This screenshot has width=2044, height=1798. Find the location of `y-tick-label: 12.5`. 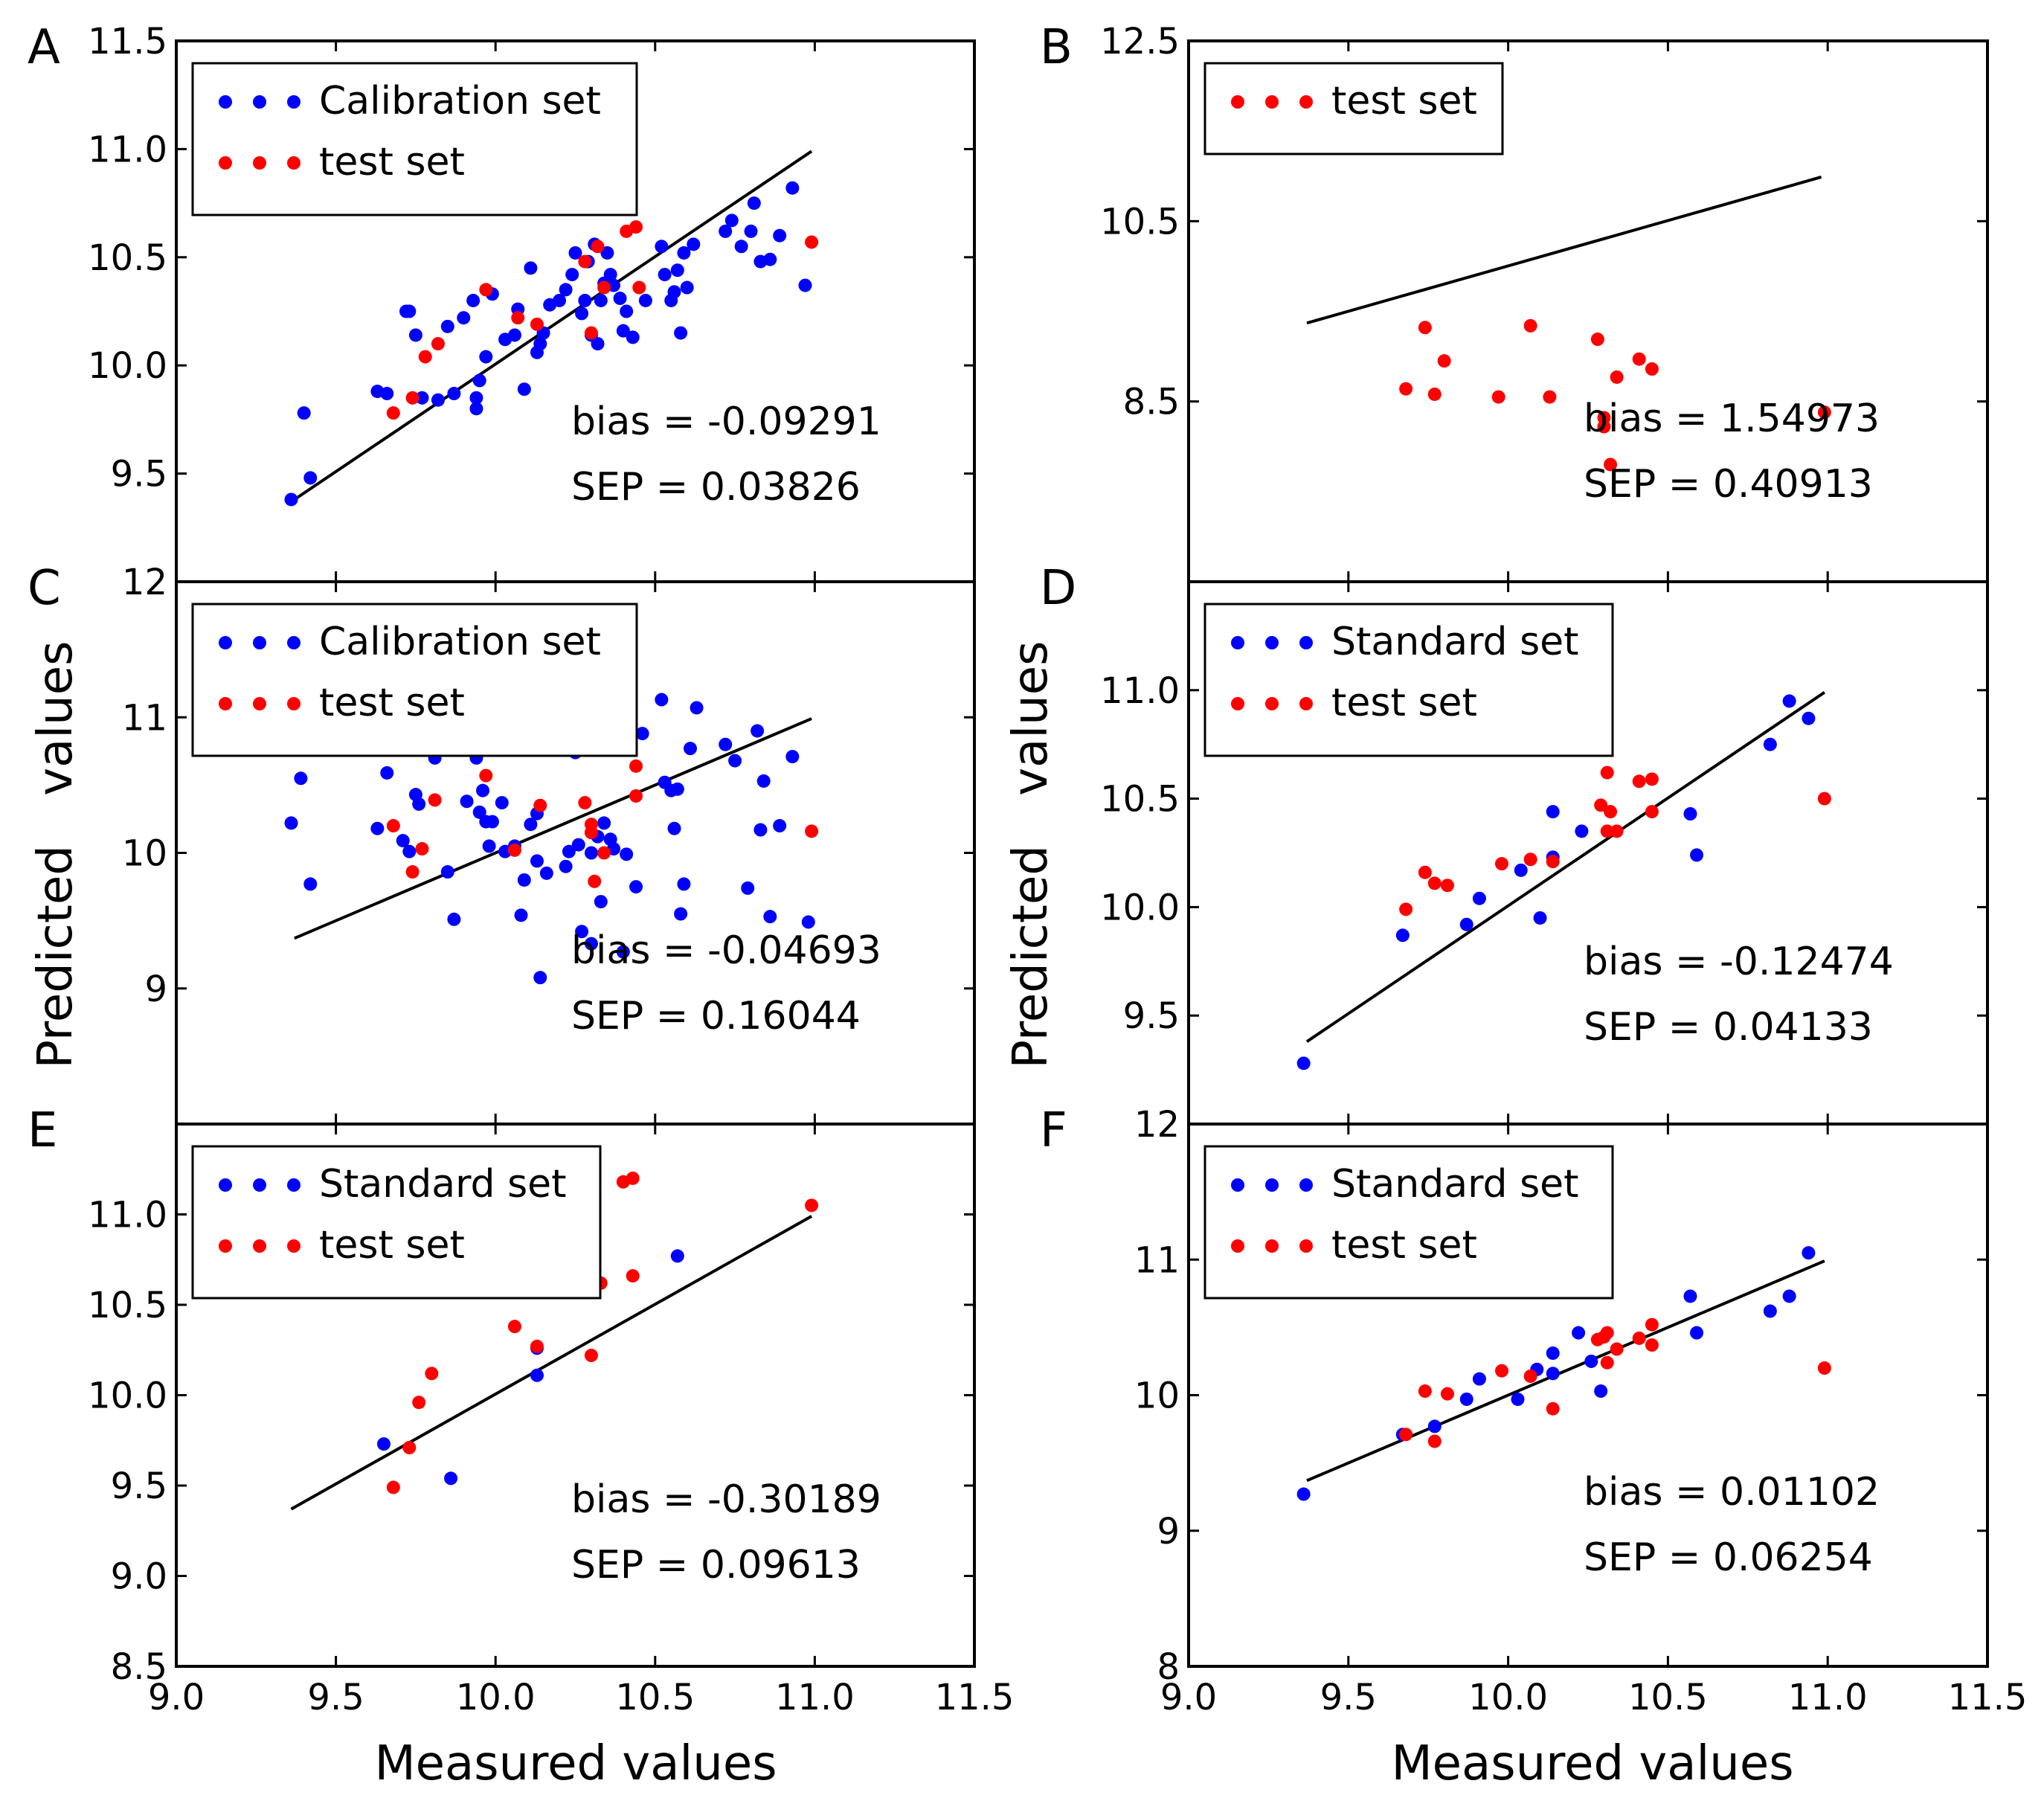

y-tick-label: 12.5 is located at coordinates (1140, 42).